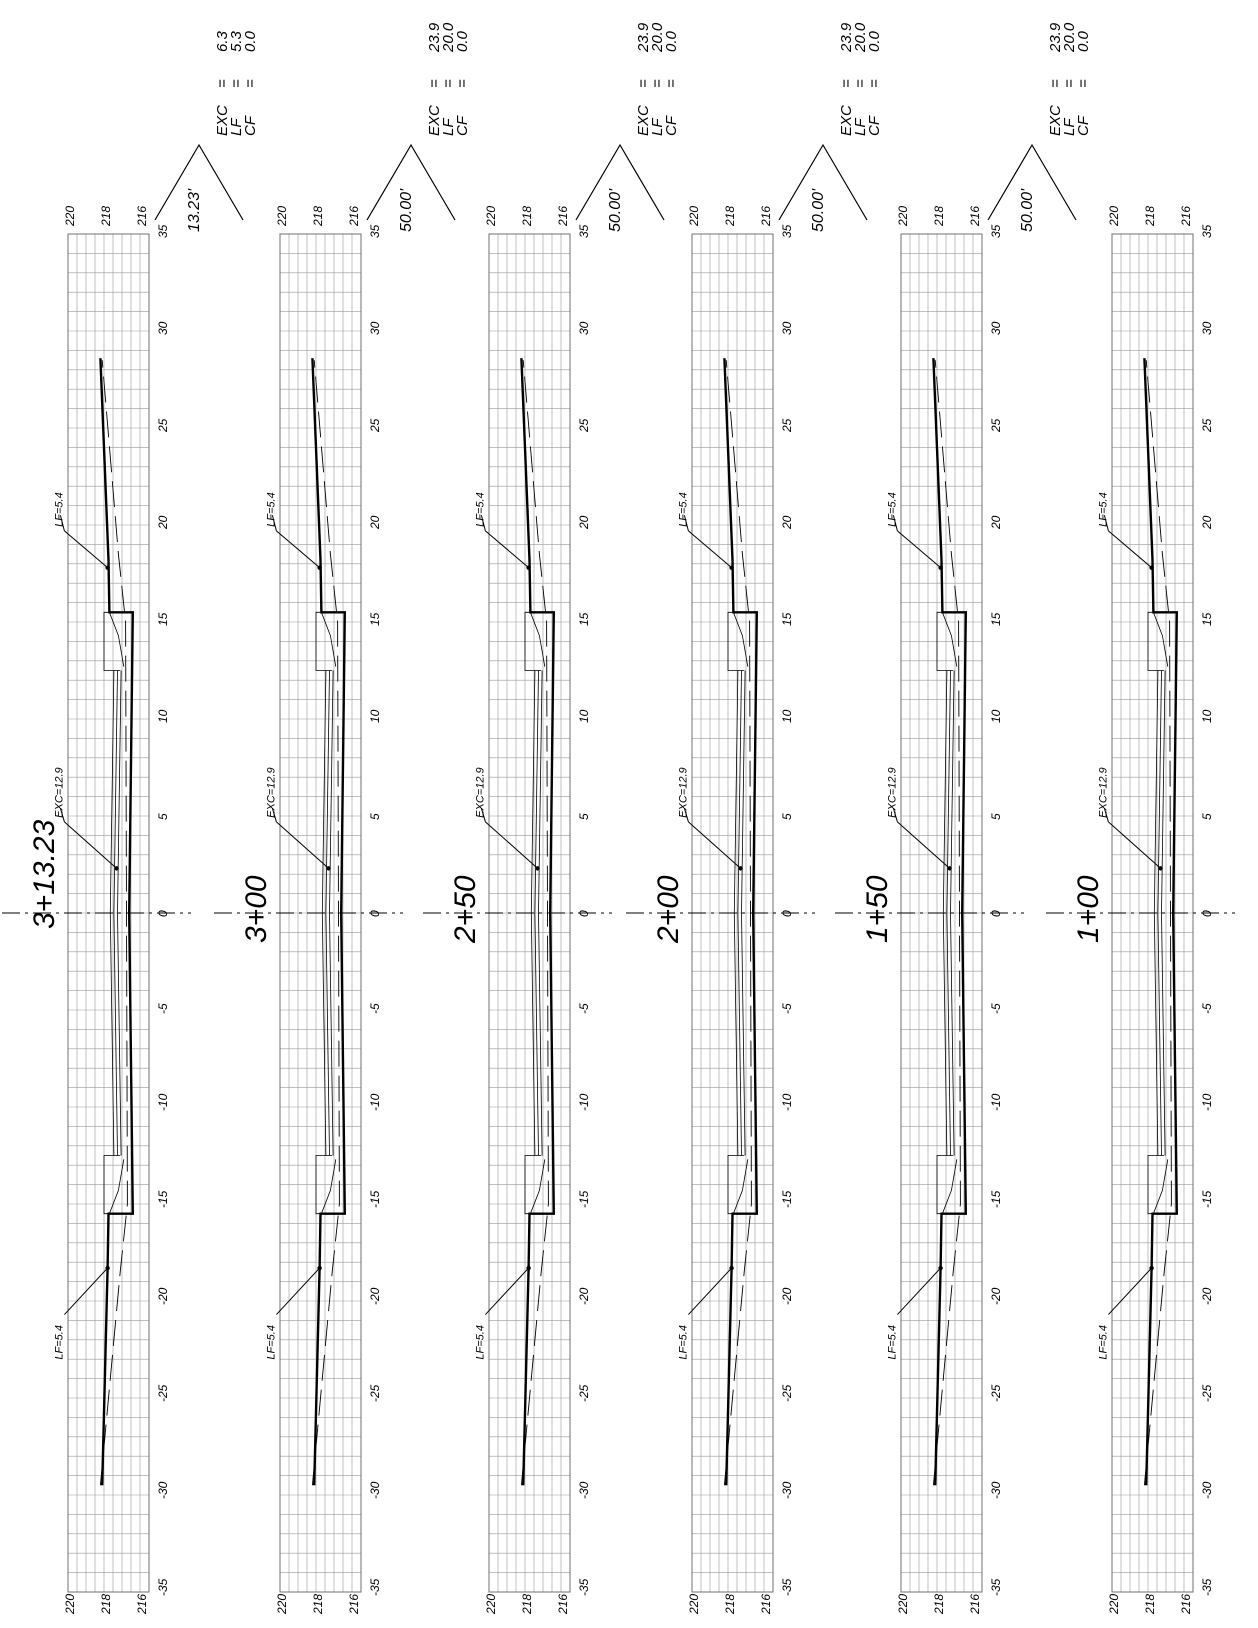 The image size is (1258, 1628). Describe the element at coordinates (683, 792) in the screenshot. I see `callout-label: EXC=12.9` at that location.